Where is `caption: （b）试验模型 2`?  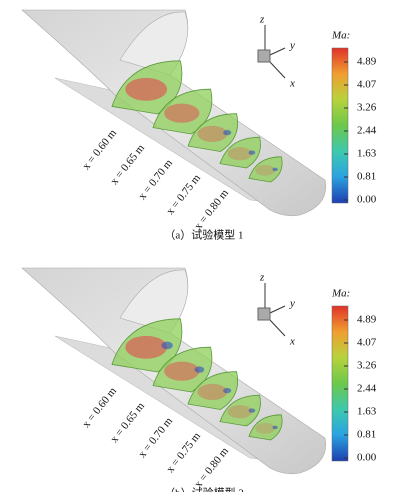
caption: （b）试验模型 2 is located at coordinates (204, 489).